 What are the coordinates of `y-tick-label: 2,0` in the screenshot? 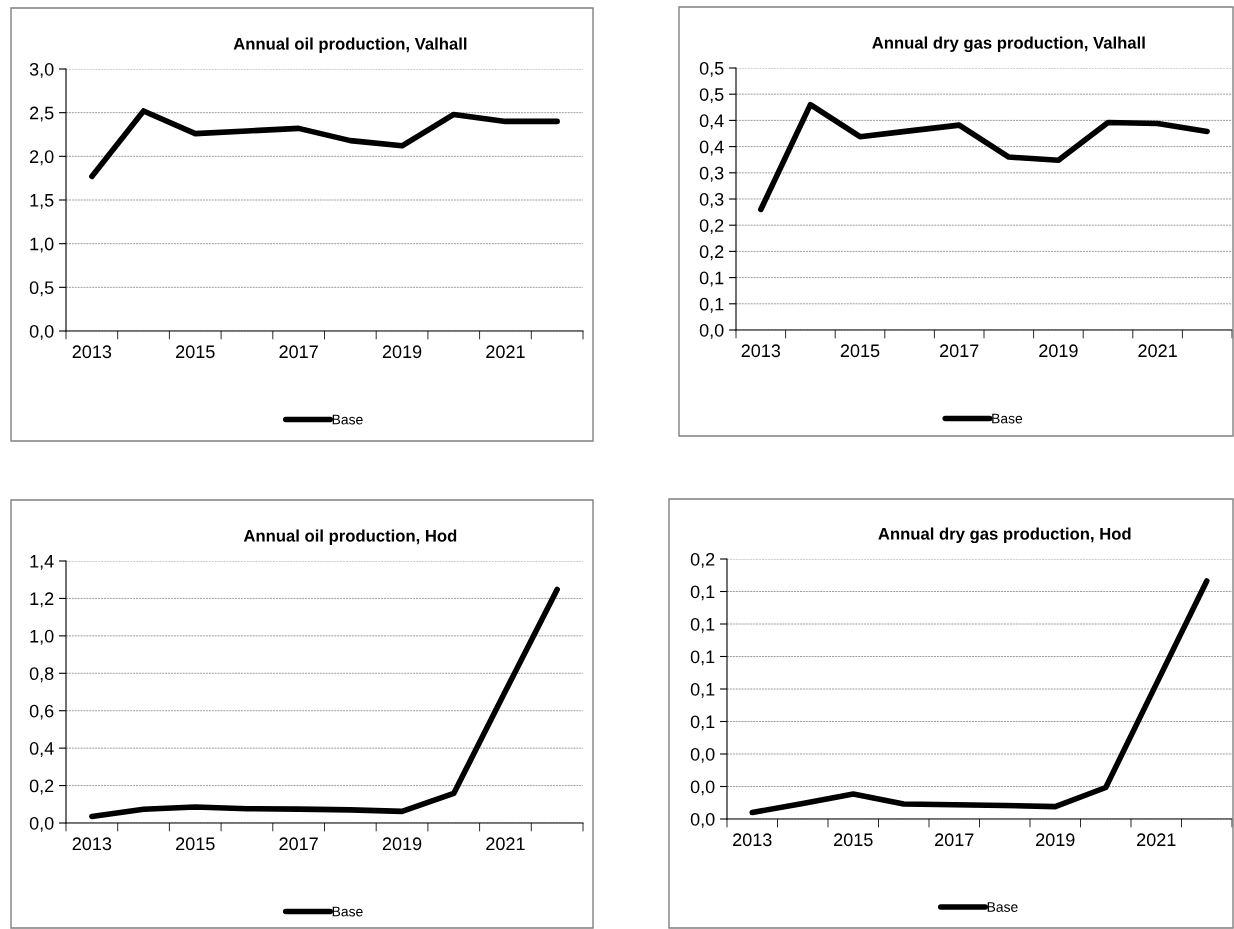 It's located at (42, 158).